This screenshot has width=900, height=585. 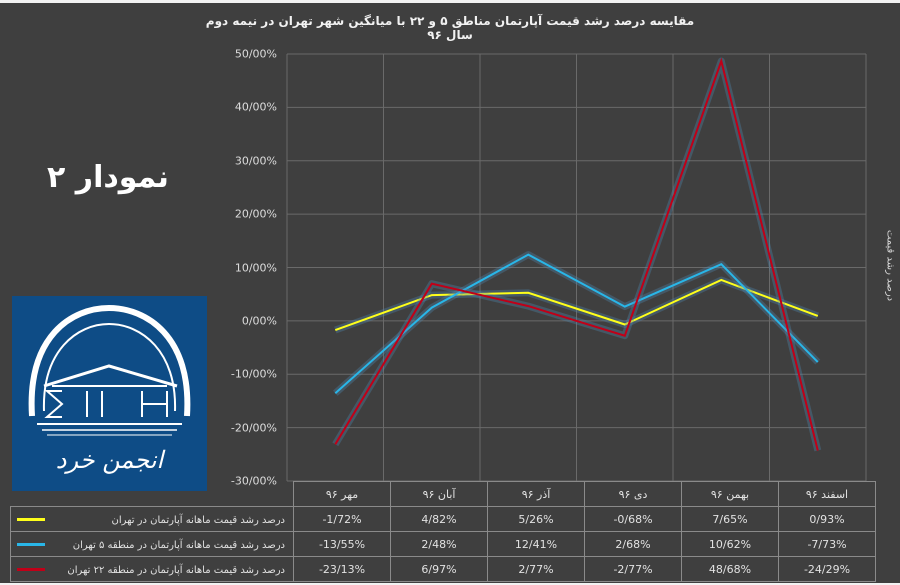 I want to click on table-cell: 10/62%, so click(x=730, y=544).